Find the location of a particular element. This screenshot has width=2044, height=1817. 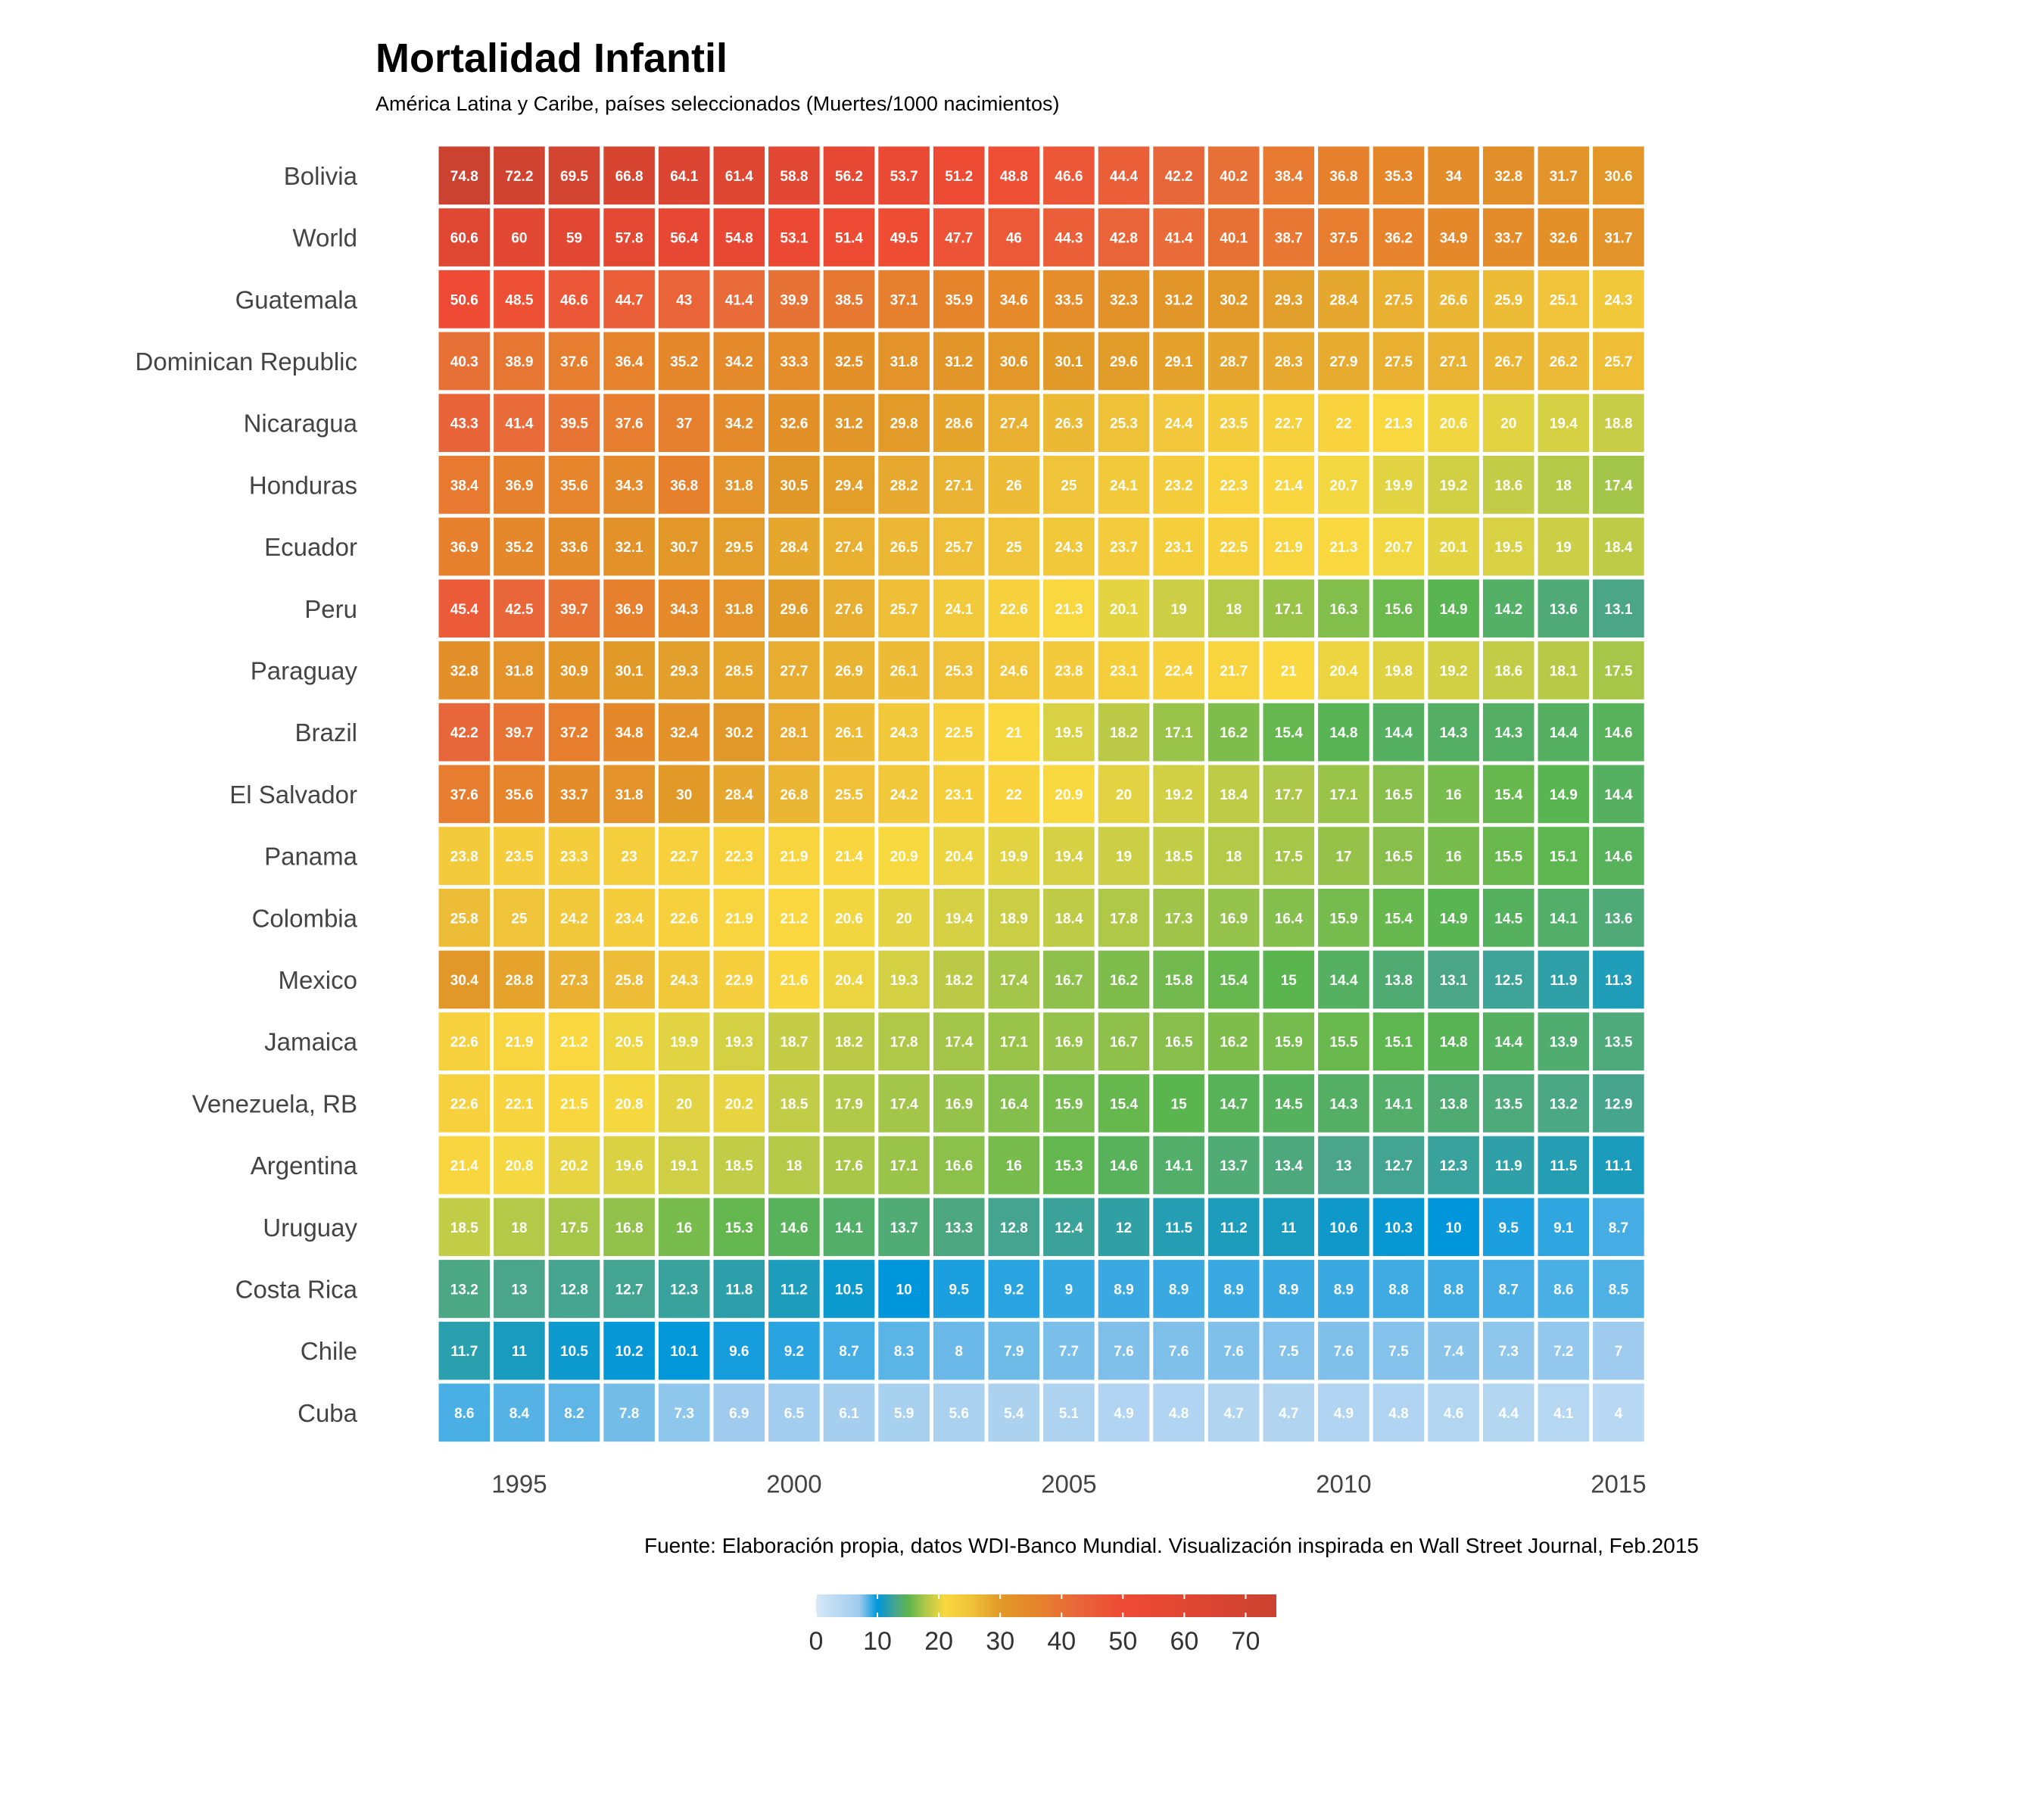

cell-value-label: 11.1 is located at coordinates (1618, 1166).